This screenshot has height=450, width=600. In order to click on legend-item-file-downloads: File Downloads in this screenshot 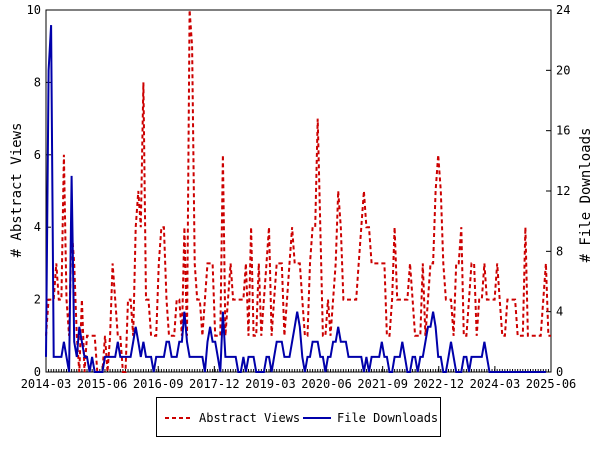, I will do `click(370, 418)`.